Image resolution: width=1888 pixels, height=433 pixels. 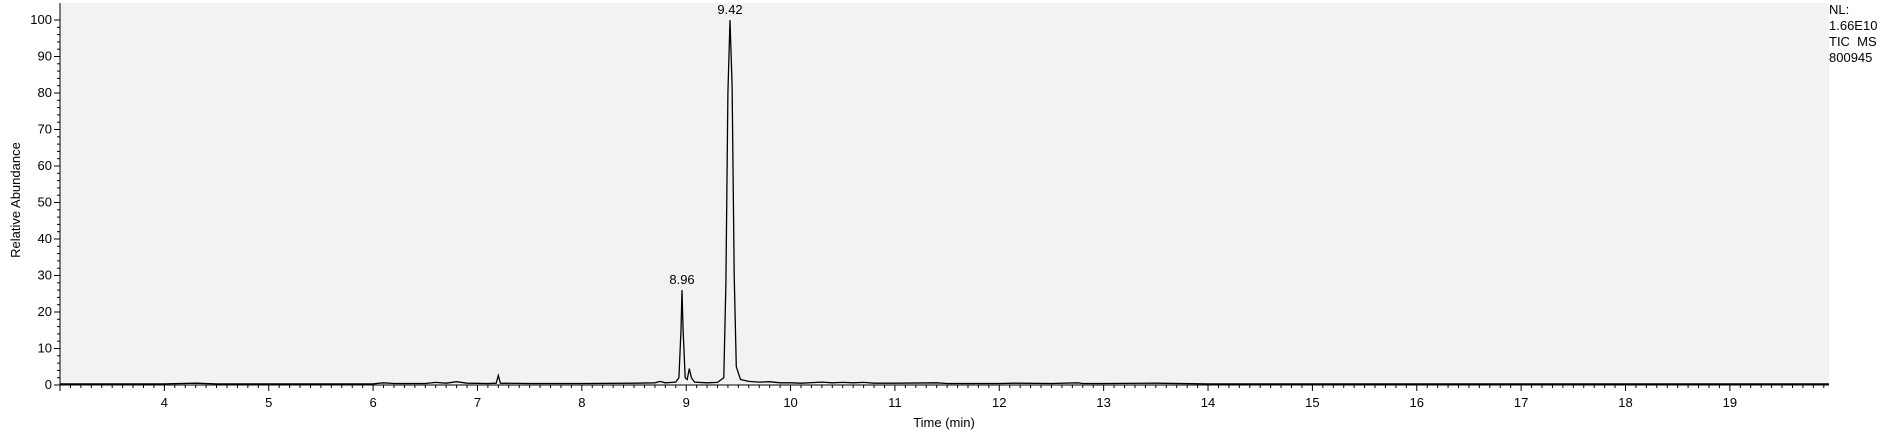 What do you see at coordinates (1208, 402) in the screenshot?
I see `x-tick-label: 14` at bounding box center [1208, 402].